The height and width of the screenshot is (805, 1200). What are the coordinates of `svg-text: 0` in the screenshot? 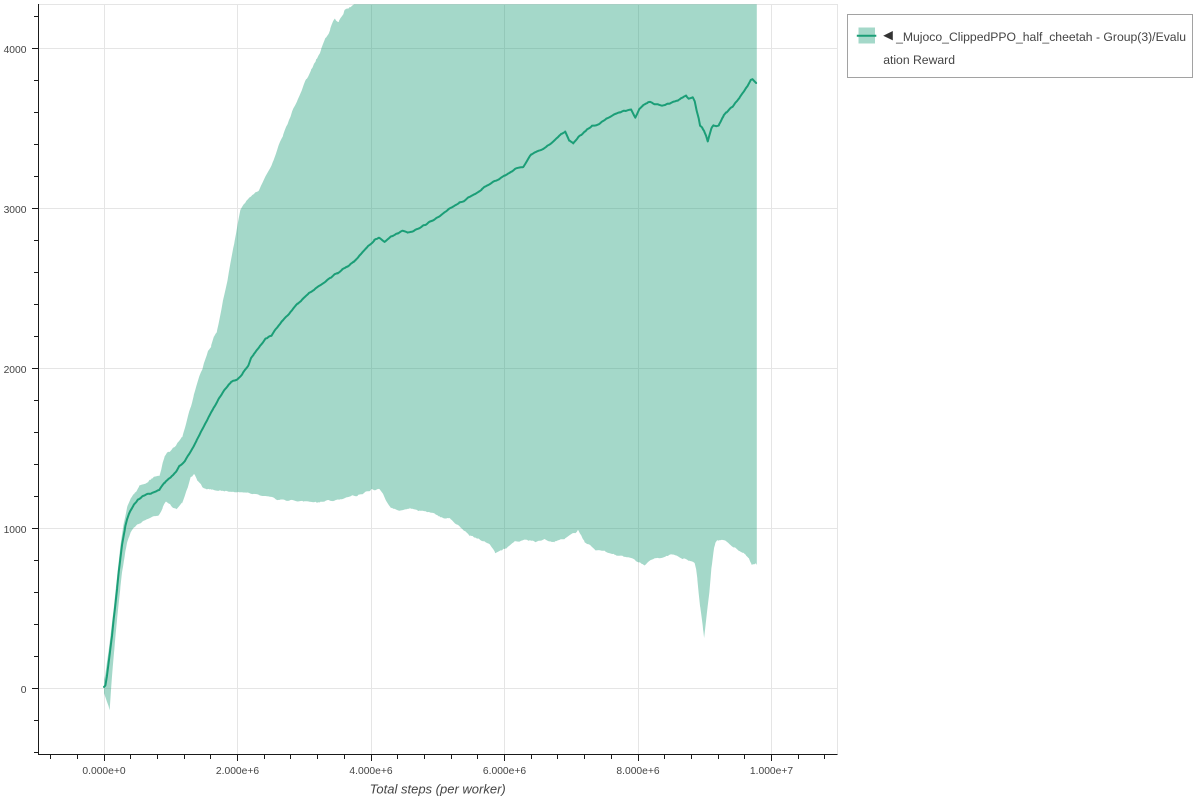 It's located at (24, 690).